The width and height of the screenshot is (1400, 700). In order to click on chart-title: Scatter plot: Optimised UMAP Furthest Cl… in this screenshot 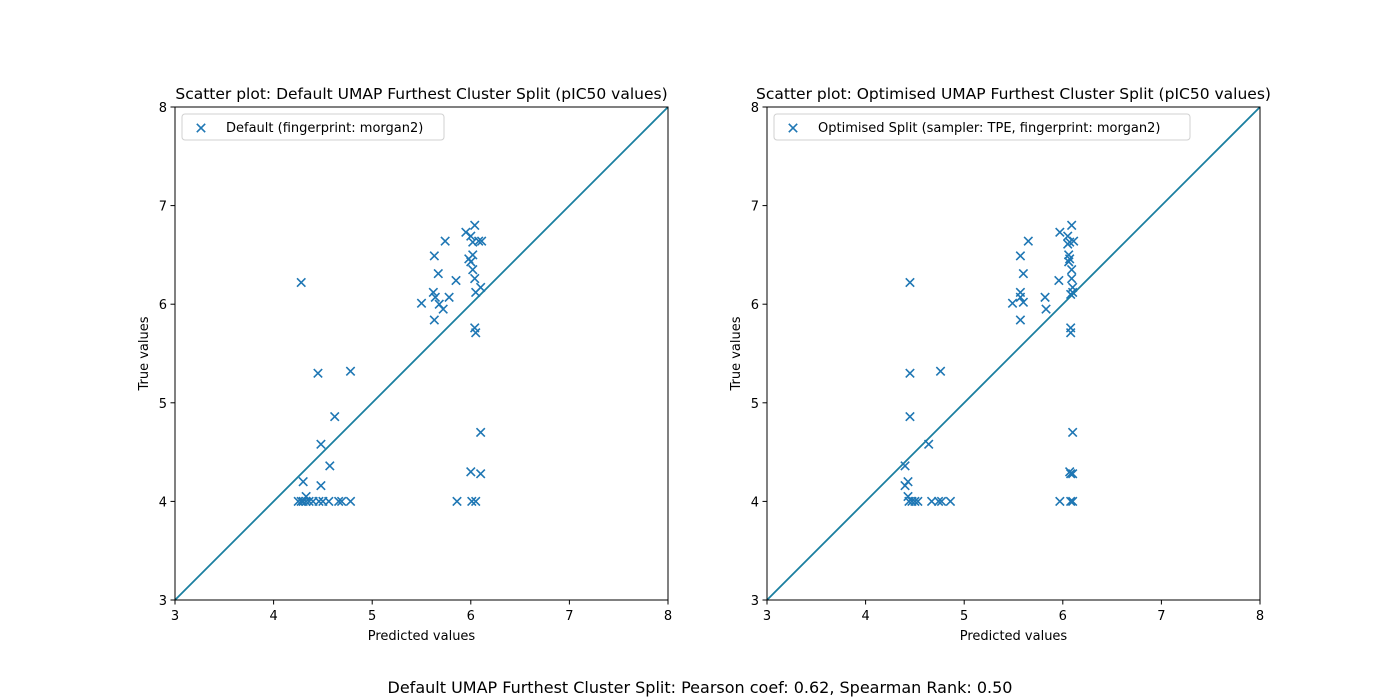, I will do `click(1013, 94)`.